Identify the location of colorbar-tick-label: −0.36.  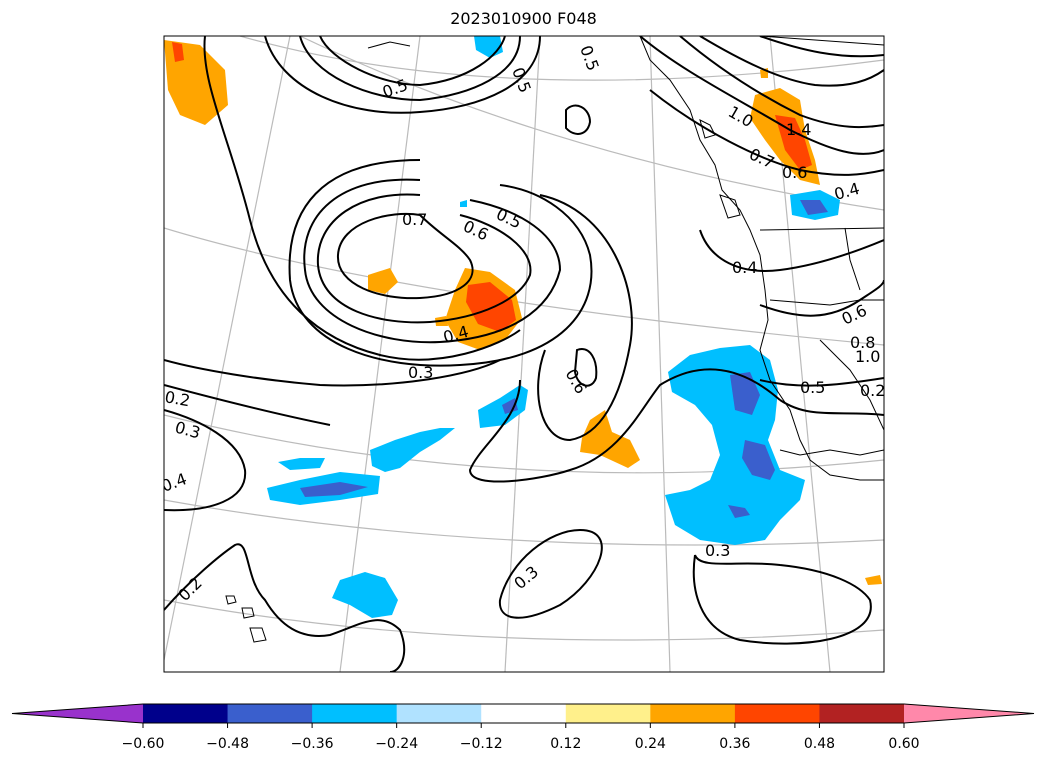
(312, 744).